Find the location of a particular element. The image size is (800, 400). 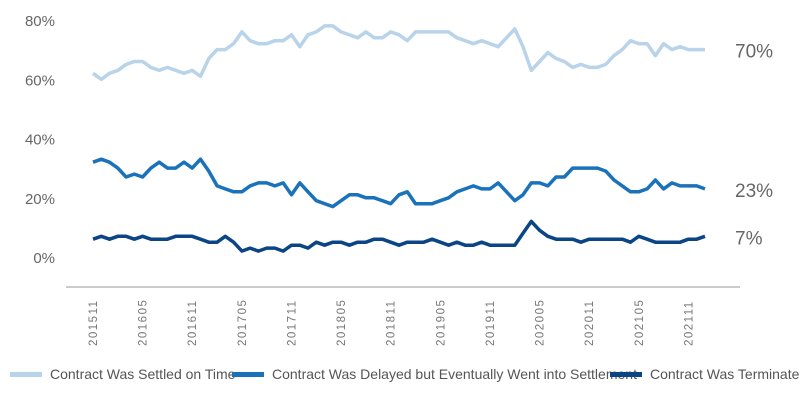

legend-item-settled: Contract Was Settled on Time is located at coordinates (122, 374).